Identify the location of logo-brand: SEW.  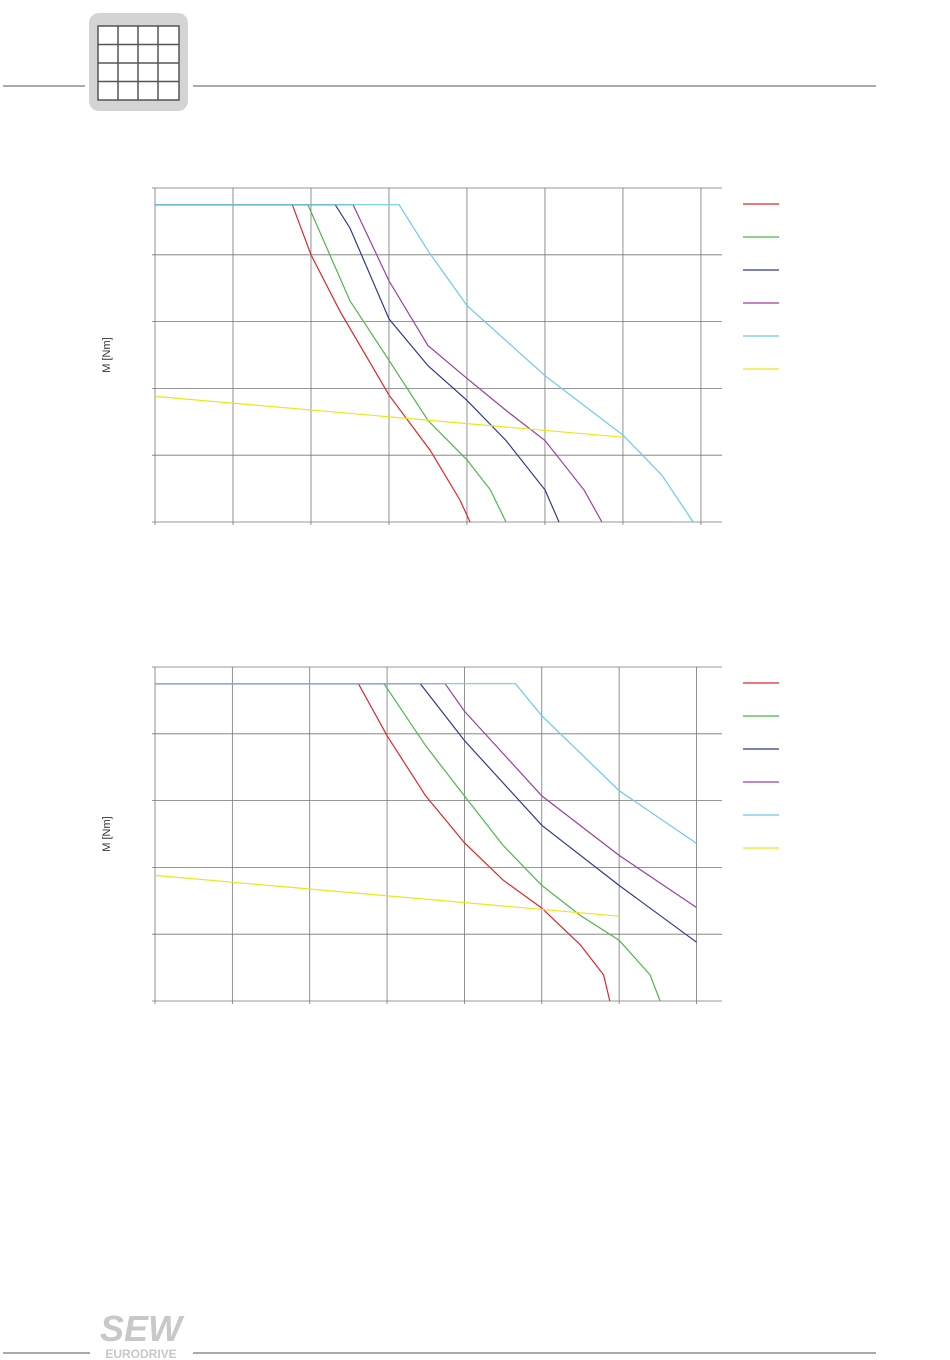
(142, 1328).